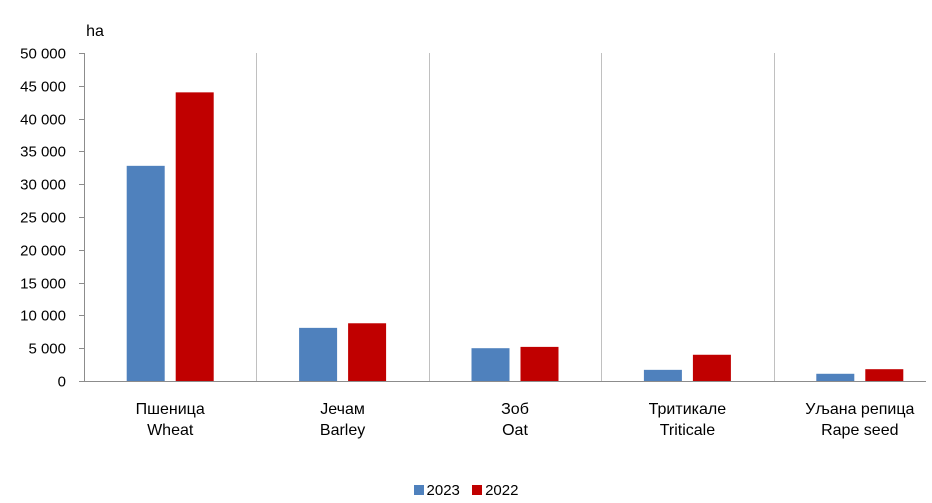 Image resolution: width=932 pixels, height=503 pixels. What do you see at coordinates (443, 490) in the screenshot?
I see `legend-label-2023: 2023` at bounding box center [443, 490].